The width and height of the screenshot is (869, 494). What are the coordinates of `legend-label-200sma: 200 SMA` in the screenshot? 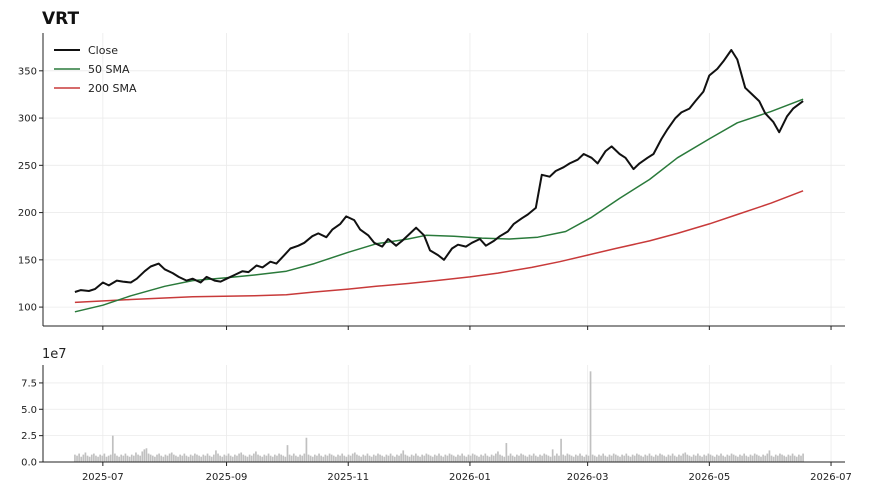 It's located at (112, 88).